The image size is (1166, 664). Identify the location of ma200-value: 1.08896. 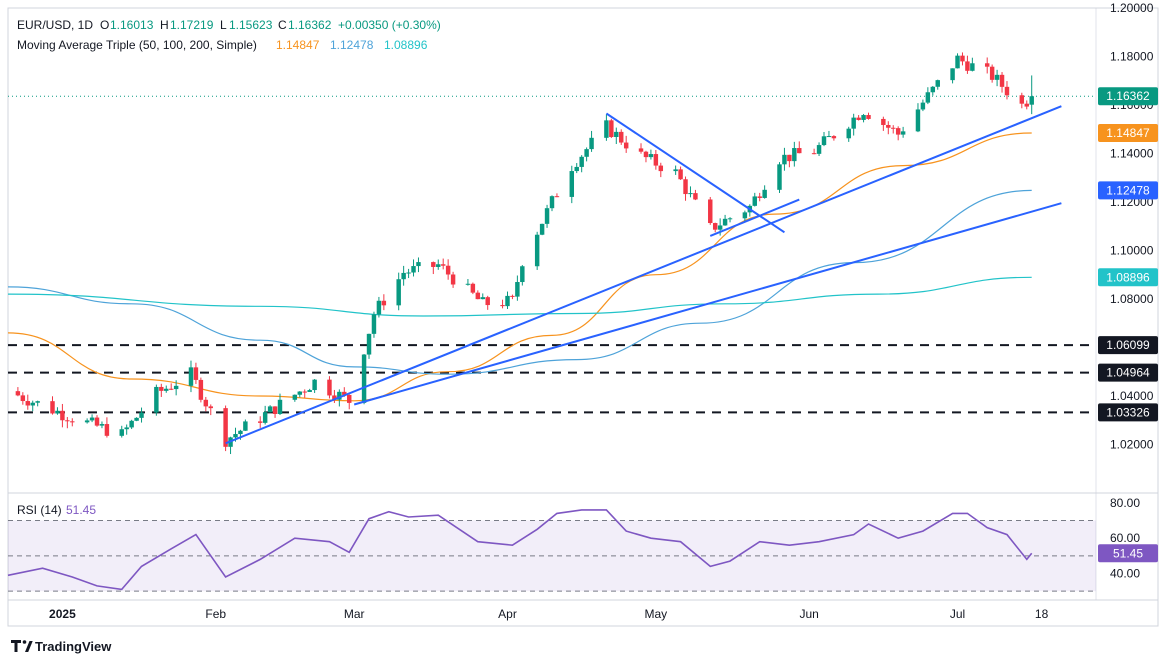
(406, 45).